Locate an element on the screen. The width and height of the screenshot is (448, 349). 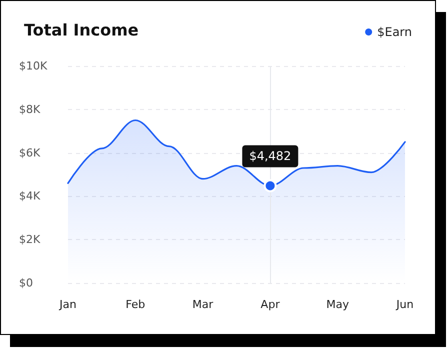
legend-label: $Earn is located at coordinates (394, 32).